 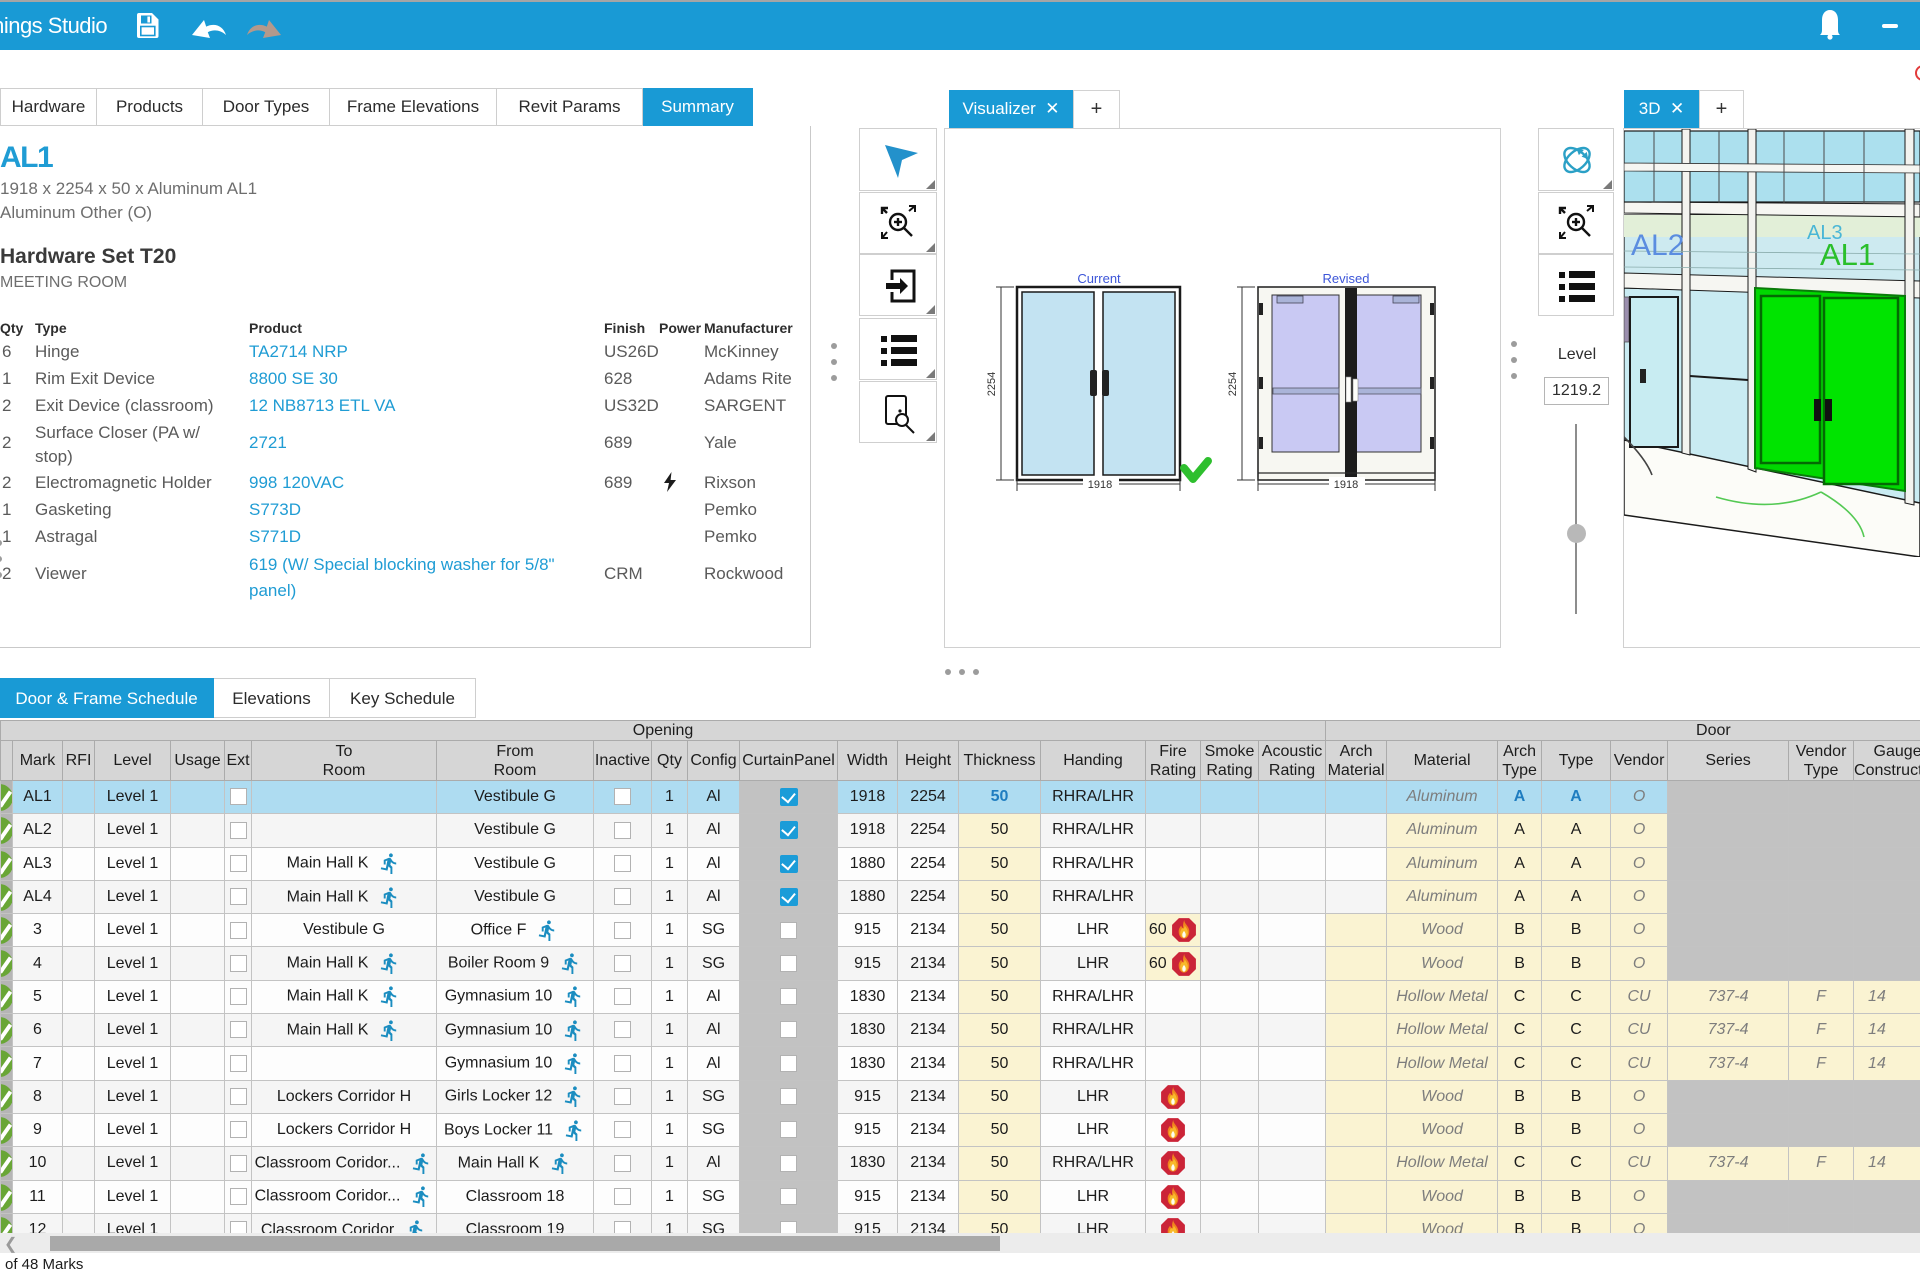 I want to click on svg-text: AL3, so click(x=1825, y=233).